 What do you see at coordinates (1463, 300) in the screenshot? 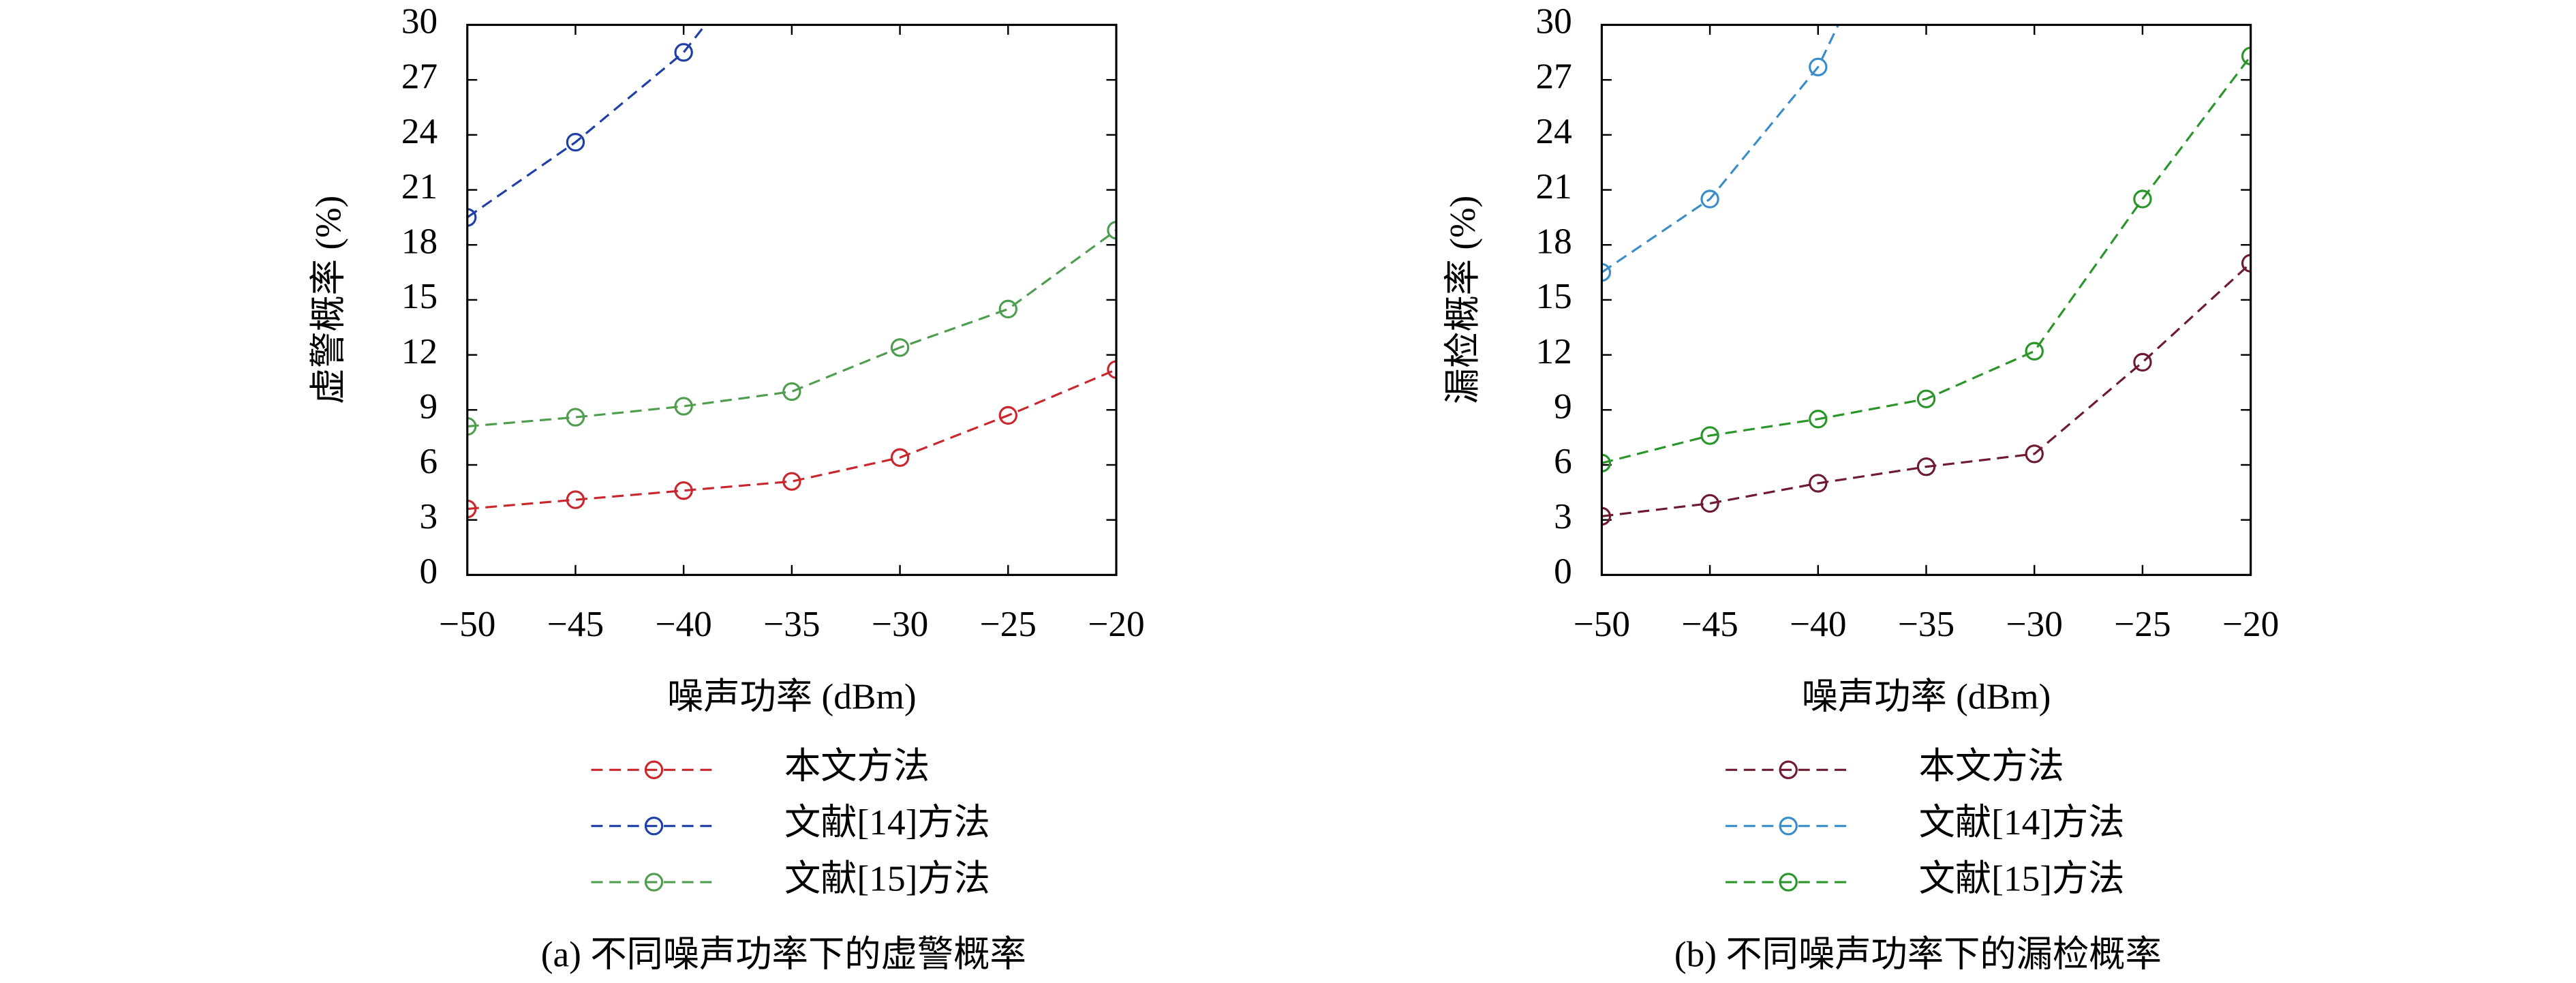
I see `y-axis-label: 漏检概率 (%)` at bounding box center [1463, 300].